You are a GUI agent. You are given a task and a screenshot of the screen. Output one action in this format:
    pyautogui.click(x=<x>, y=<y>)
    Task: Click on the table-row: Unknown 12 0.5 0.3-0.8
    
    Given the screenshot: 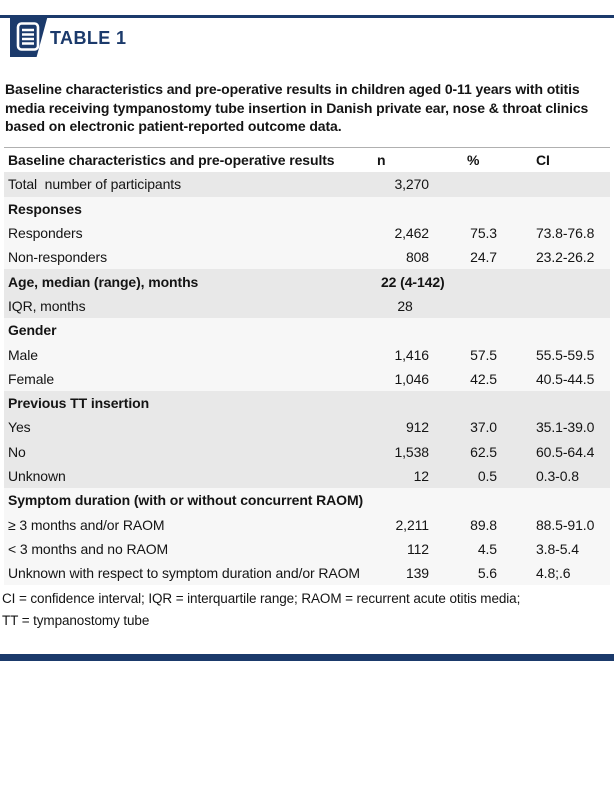 What is the action you would take?
    pyautogui.click(x=307, y=476)
    